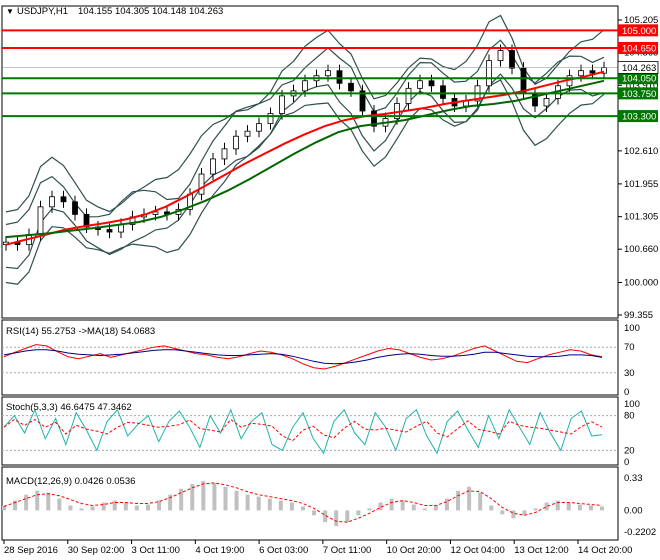  Describe the element at coordinates (629, 416) in the screenshot. I see `stoch-tick-label: 80` at that location.